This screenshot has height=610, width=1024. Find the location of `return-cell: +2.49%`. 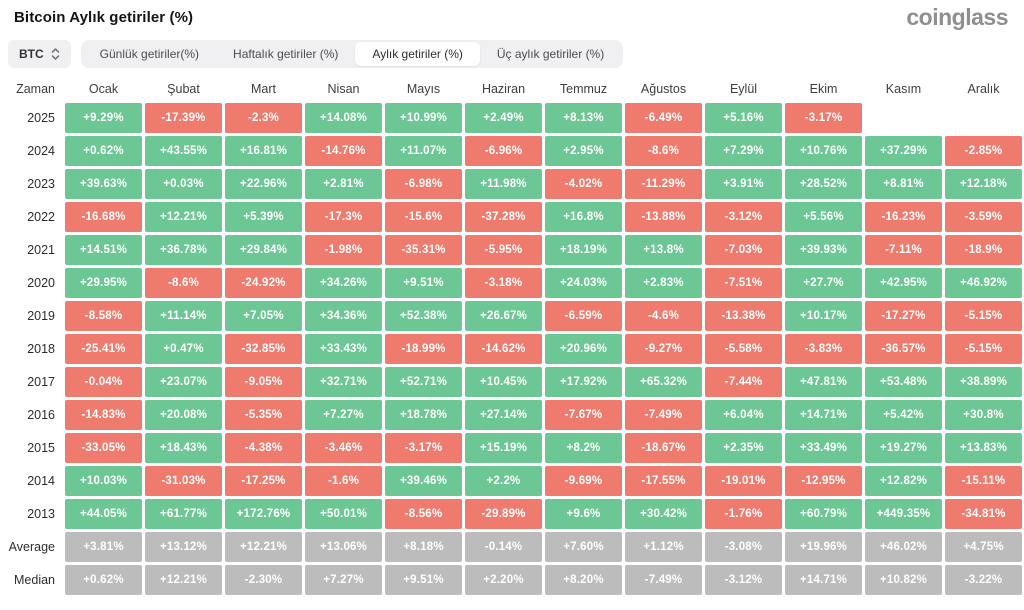

return-cell: +2.49% is located at coordinates (503, 118).